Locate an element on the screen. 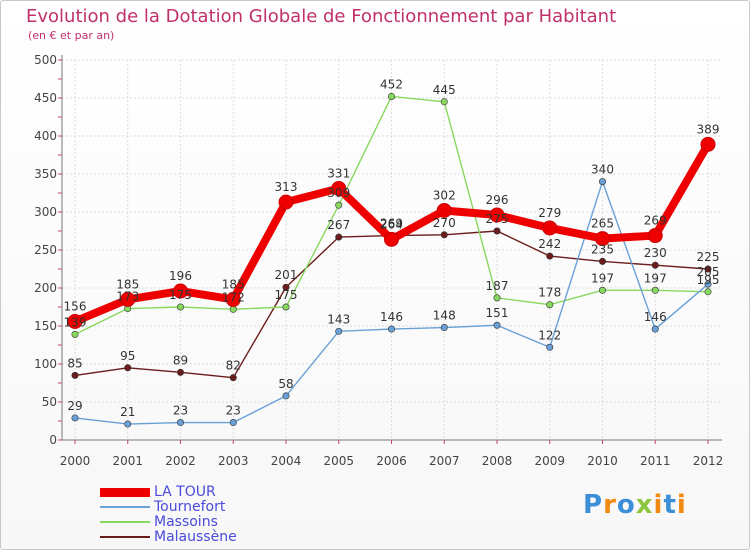  data-label: 195 is located at coordinates (708, 280).